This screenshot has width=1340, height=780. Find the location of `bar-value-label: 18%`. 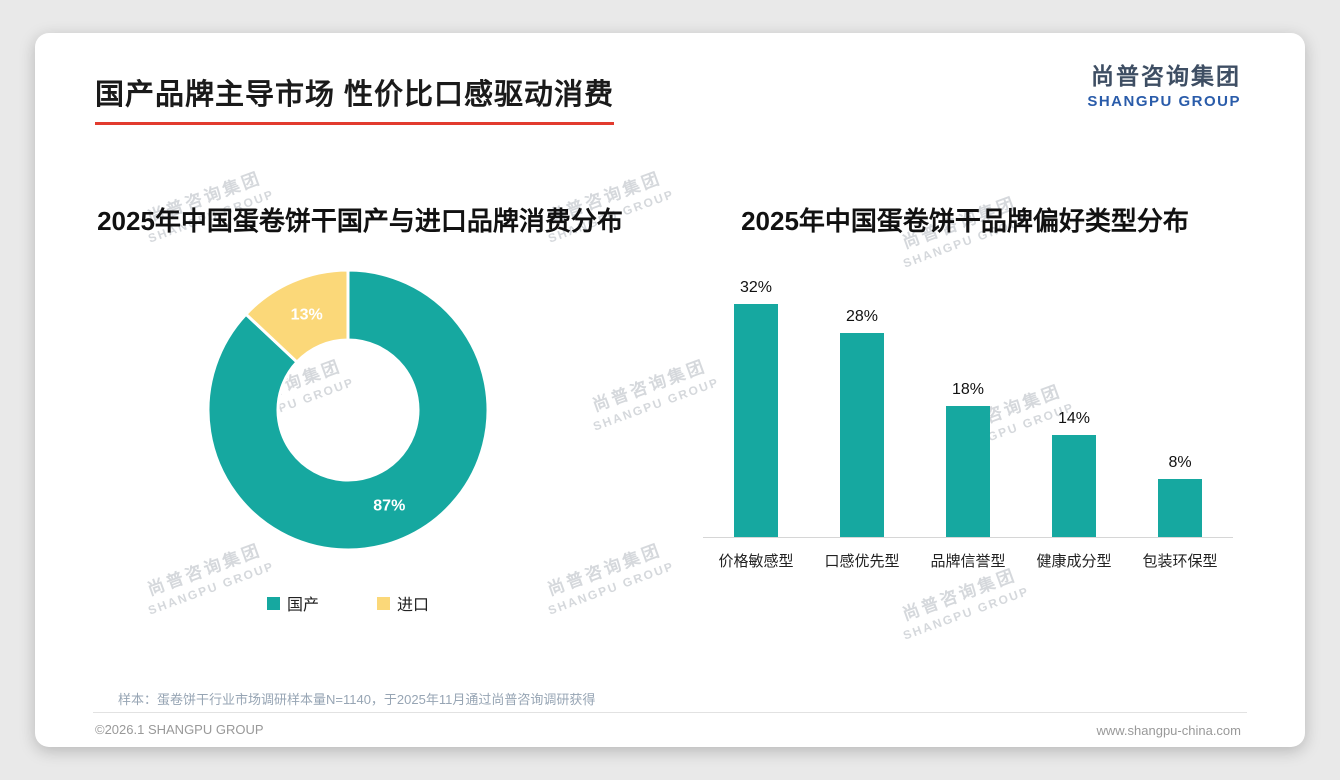

bar-value-label: 18% is located at coordinates (968, 389).